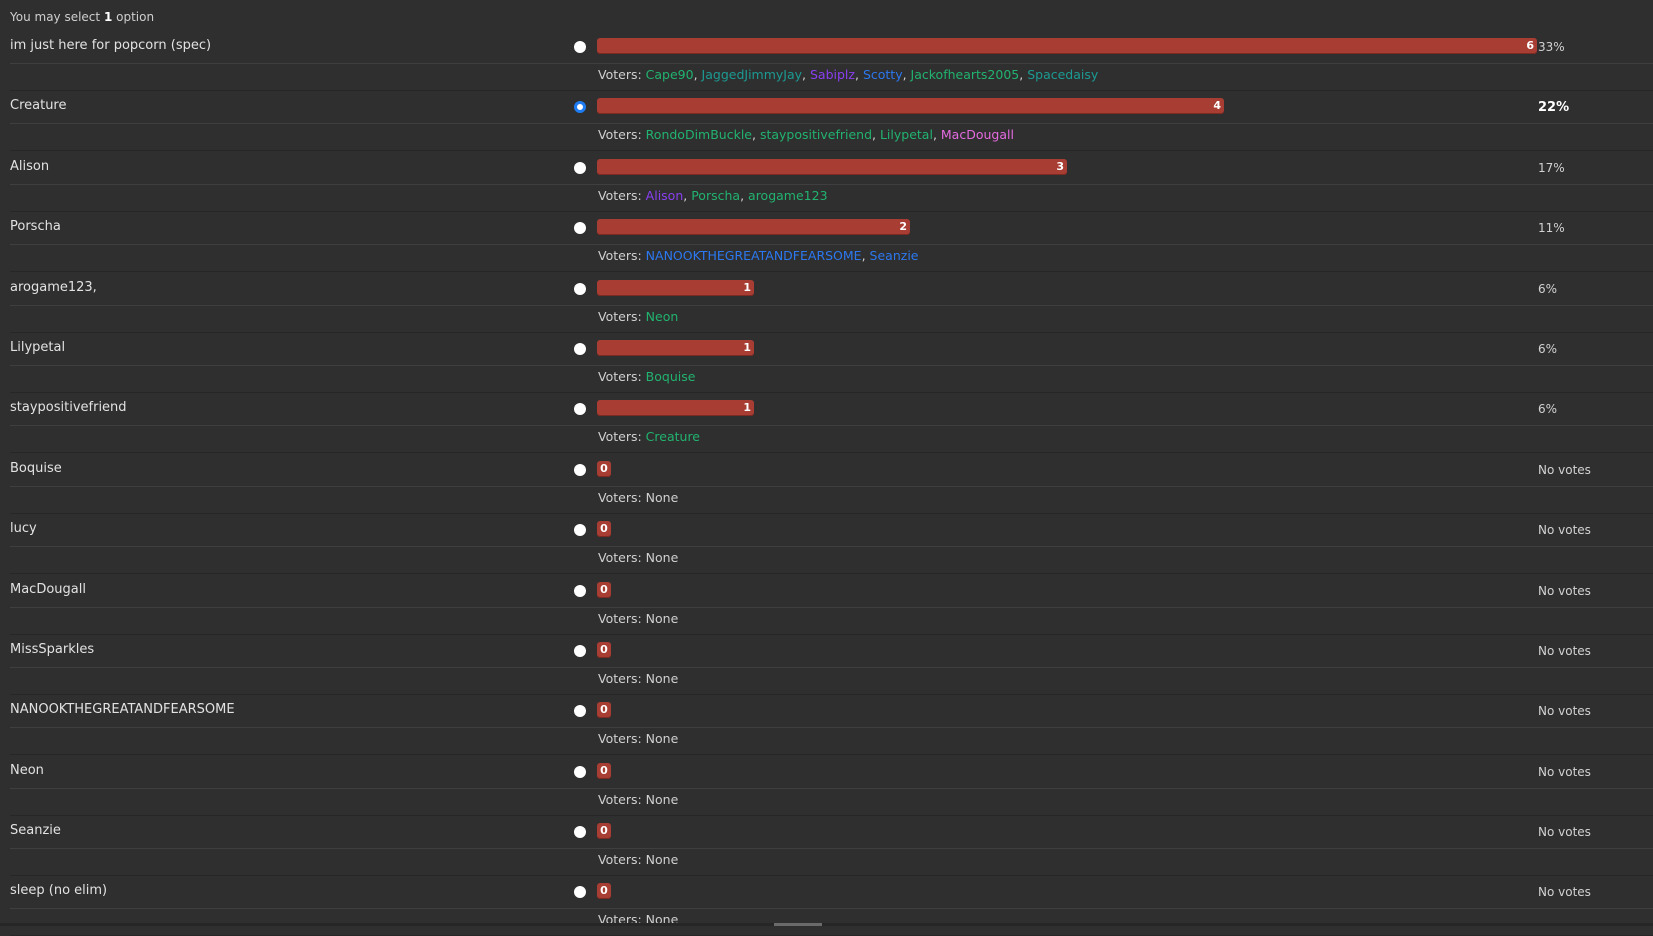 Image resolution: width=1653 pixels, height=936 pixels. What do you see at coordinates (1551, 228) in the screenshot?
I see `vote-percent: 11%` at bounding box center [1551, 228].